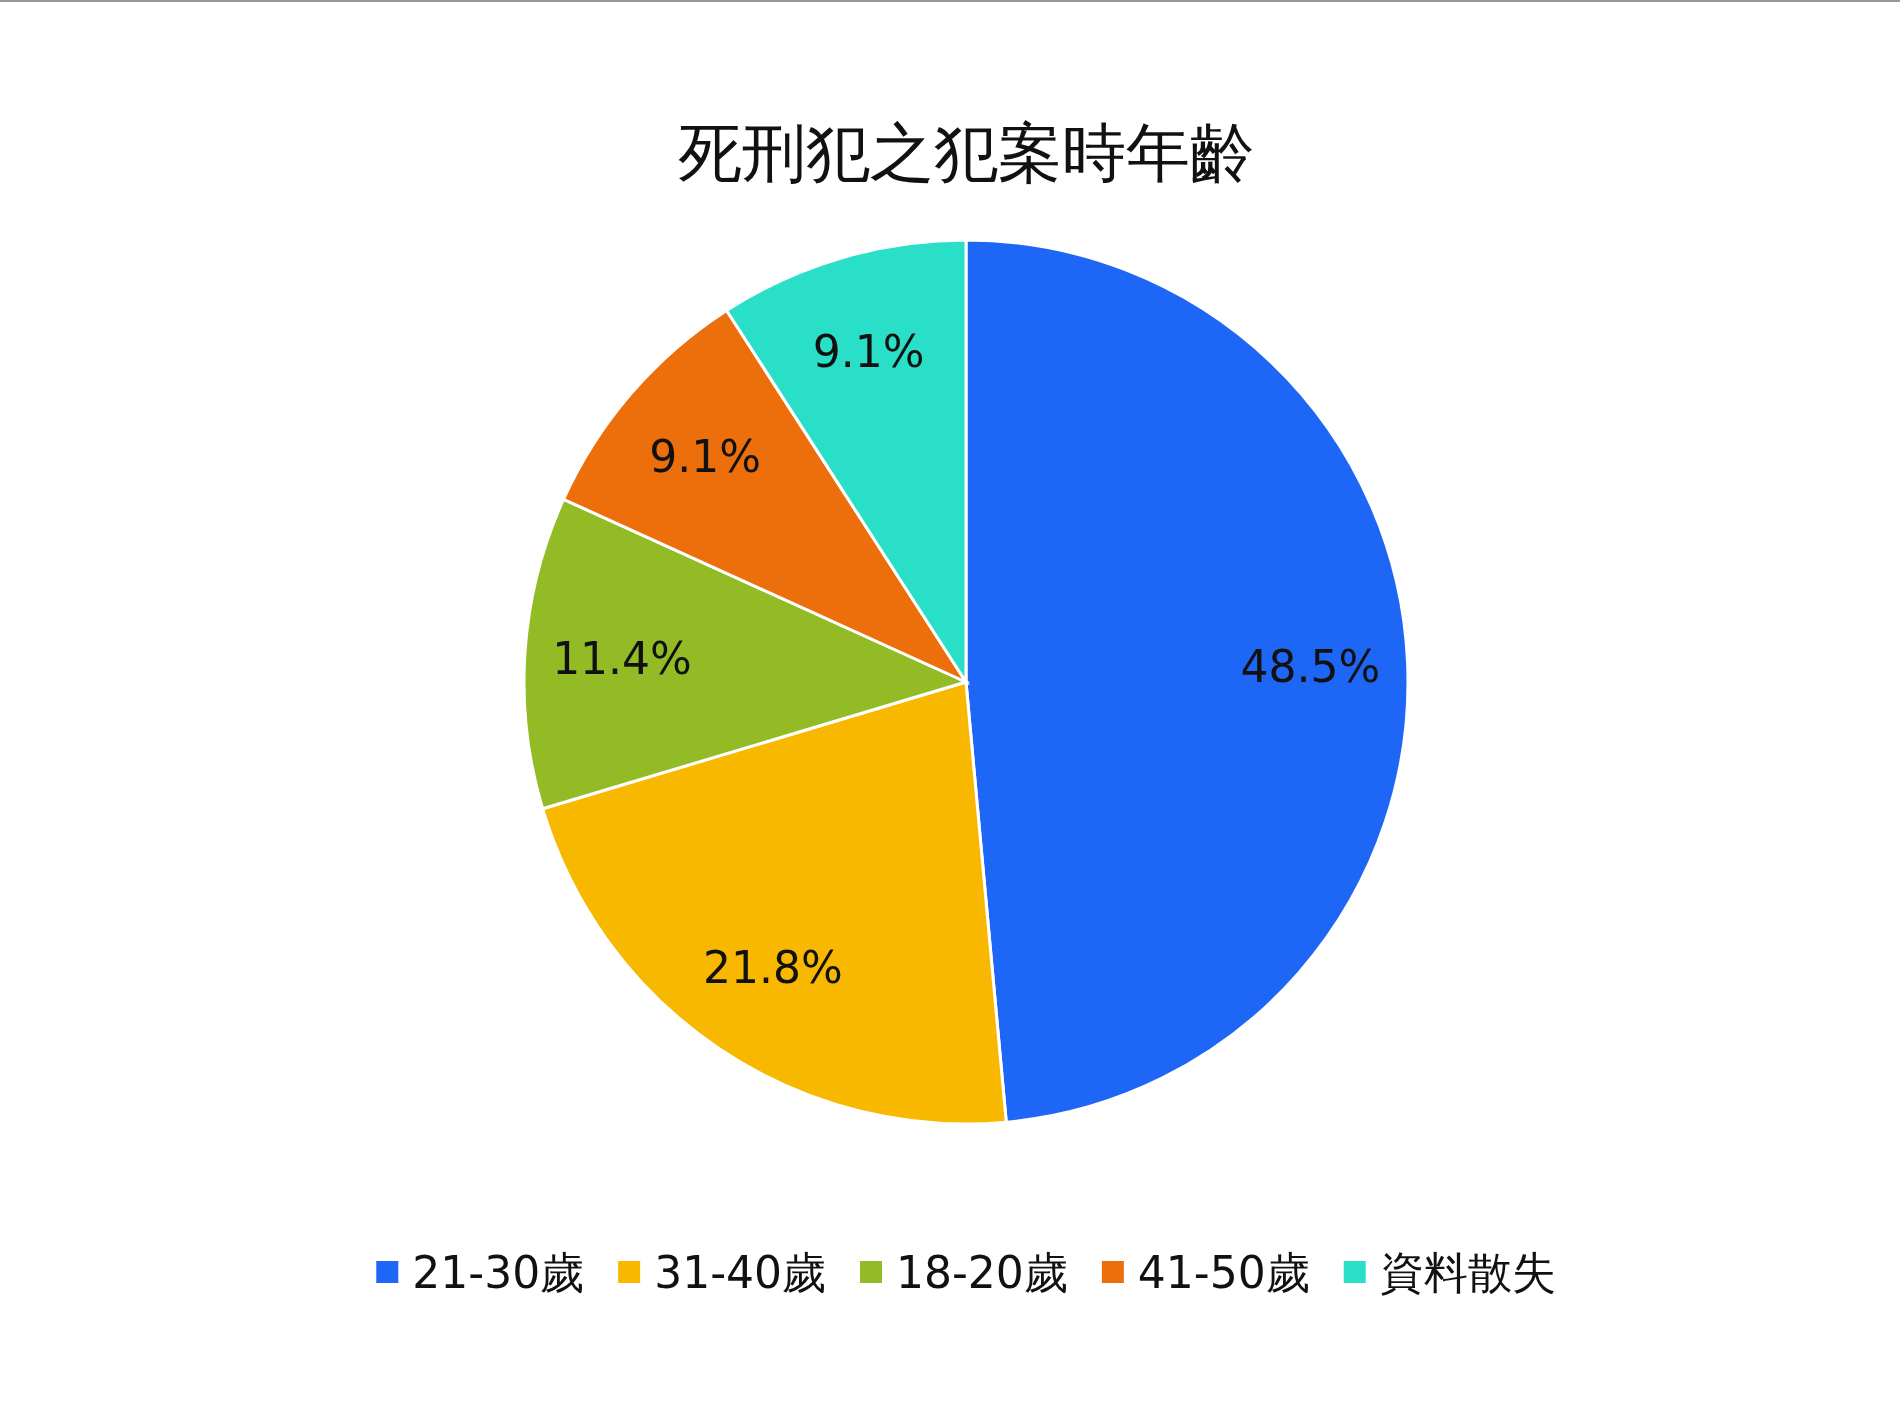 The image size is (1900, 1413). Describe the element at coordinates (1467, 1272) in the screenshot. I see `legend-label: 資料散失` at that location.